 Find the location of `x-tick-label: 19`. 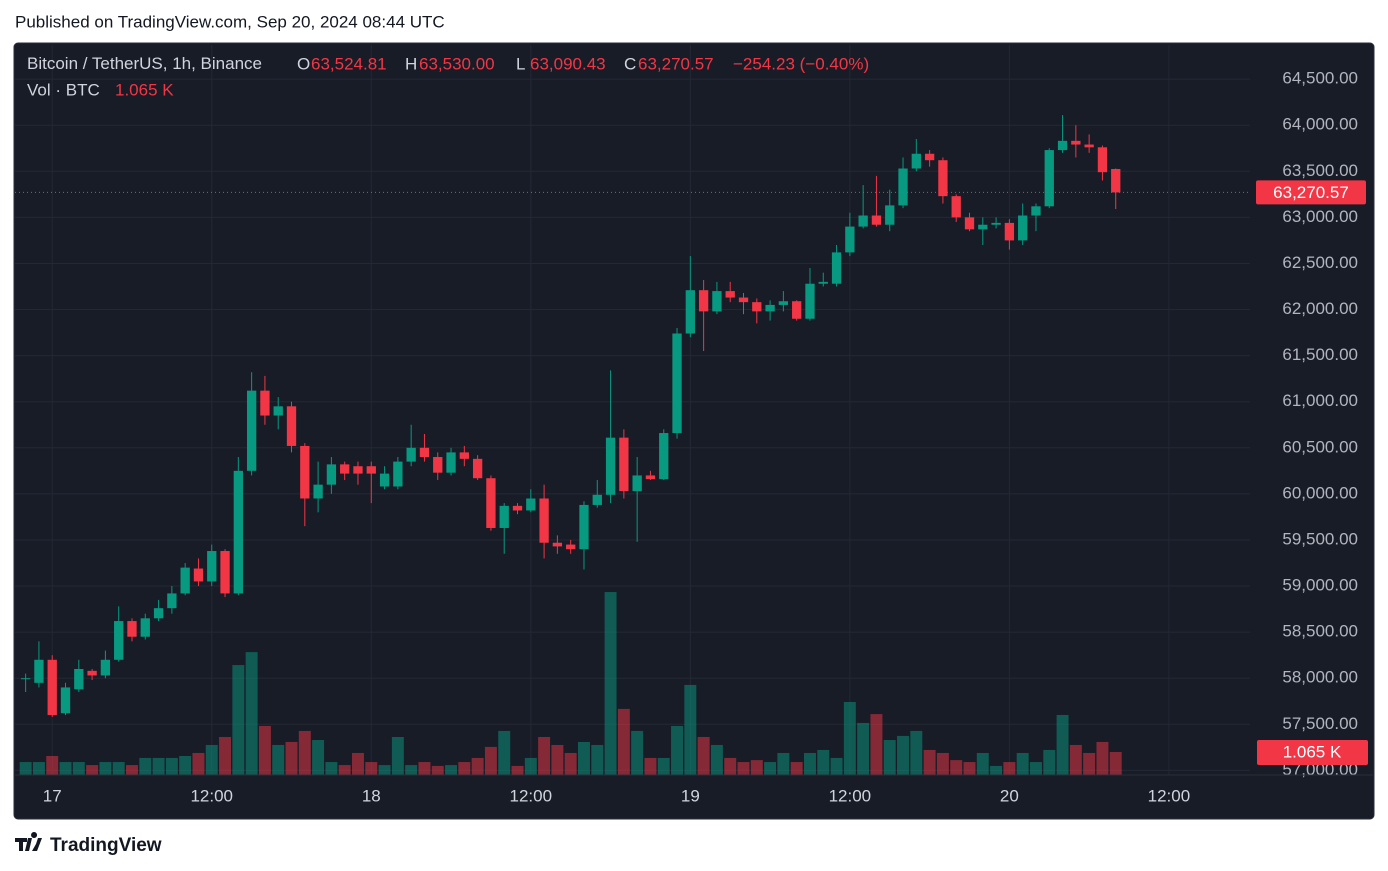

x-tick-label: 19 is located at coordinates (690, 795).